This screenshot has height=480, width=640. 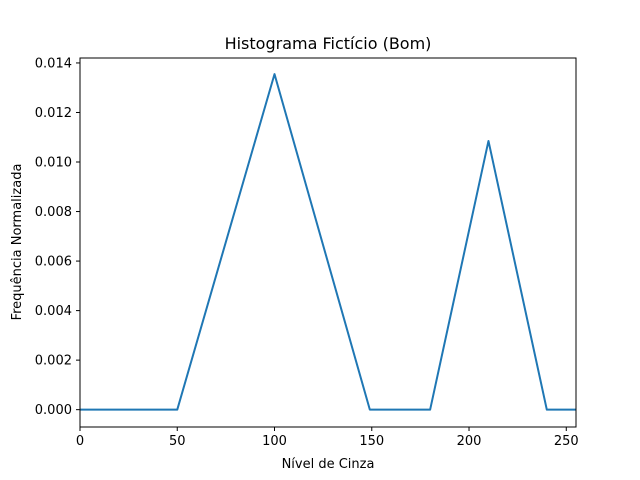 What do you see at coordinates (371, 441) in the screenshot?
I see `x-tick-label: 150` at bounding box center [371, 441].